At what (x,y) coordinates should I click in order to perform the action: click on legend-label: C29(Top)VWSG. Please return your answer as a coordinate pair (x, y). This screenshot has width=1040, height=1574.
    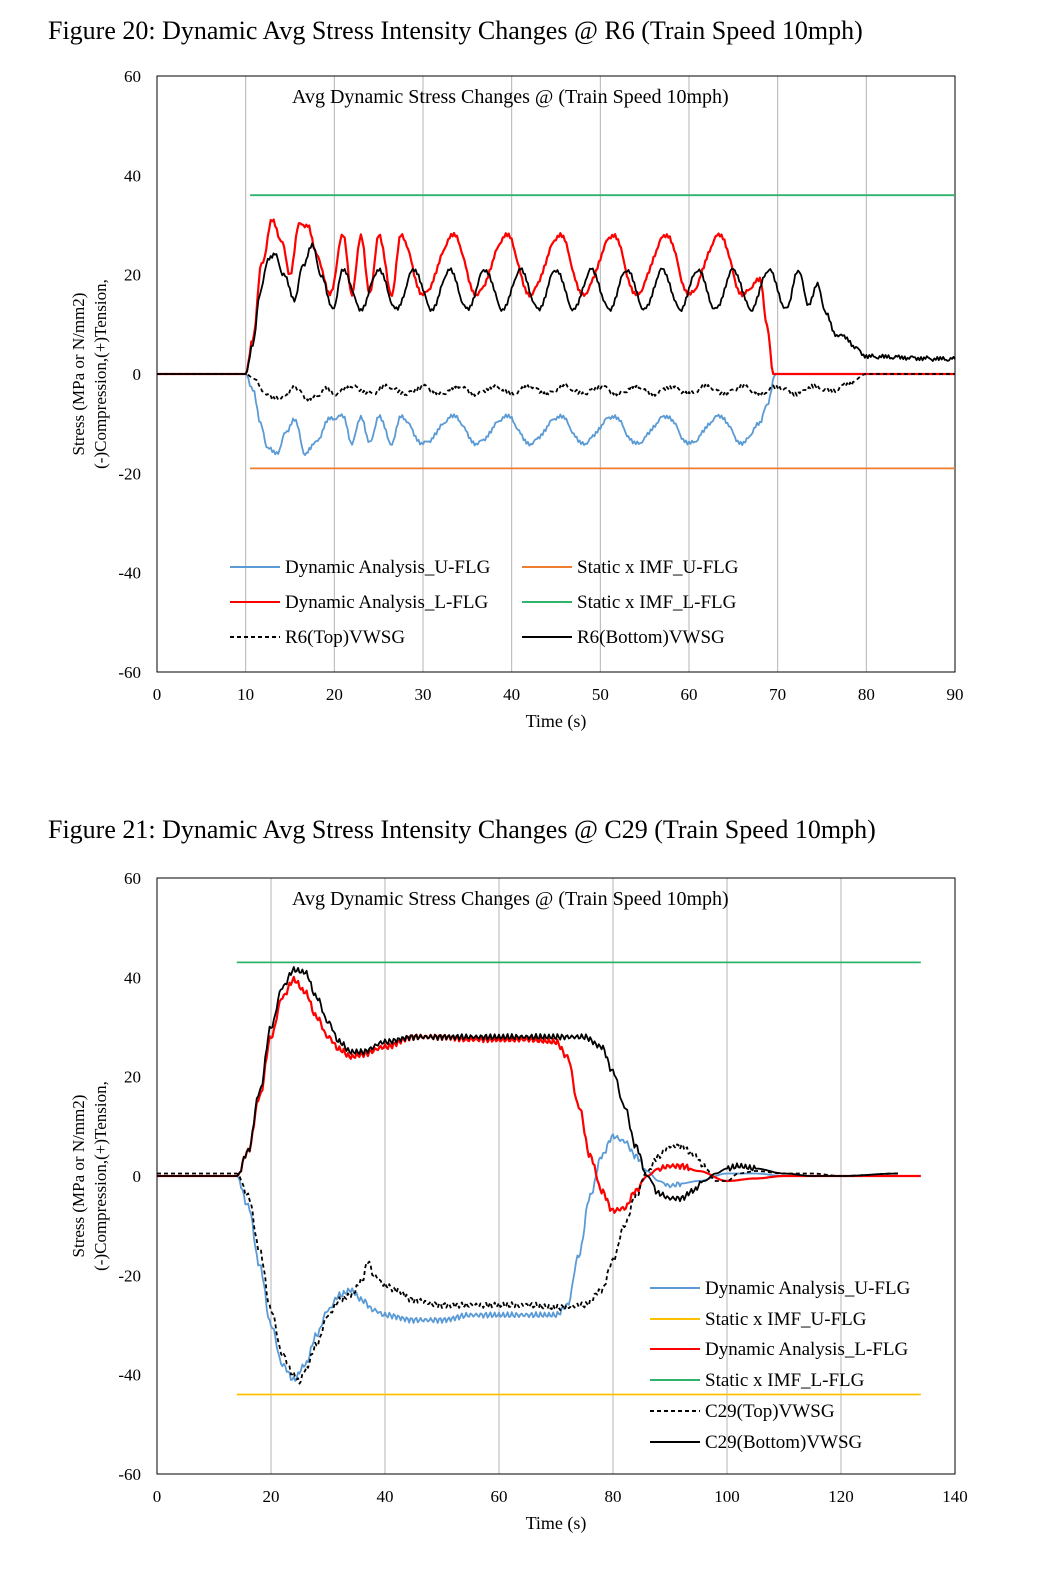
    Looking at the image, I should click on (770, 1411).